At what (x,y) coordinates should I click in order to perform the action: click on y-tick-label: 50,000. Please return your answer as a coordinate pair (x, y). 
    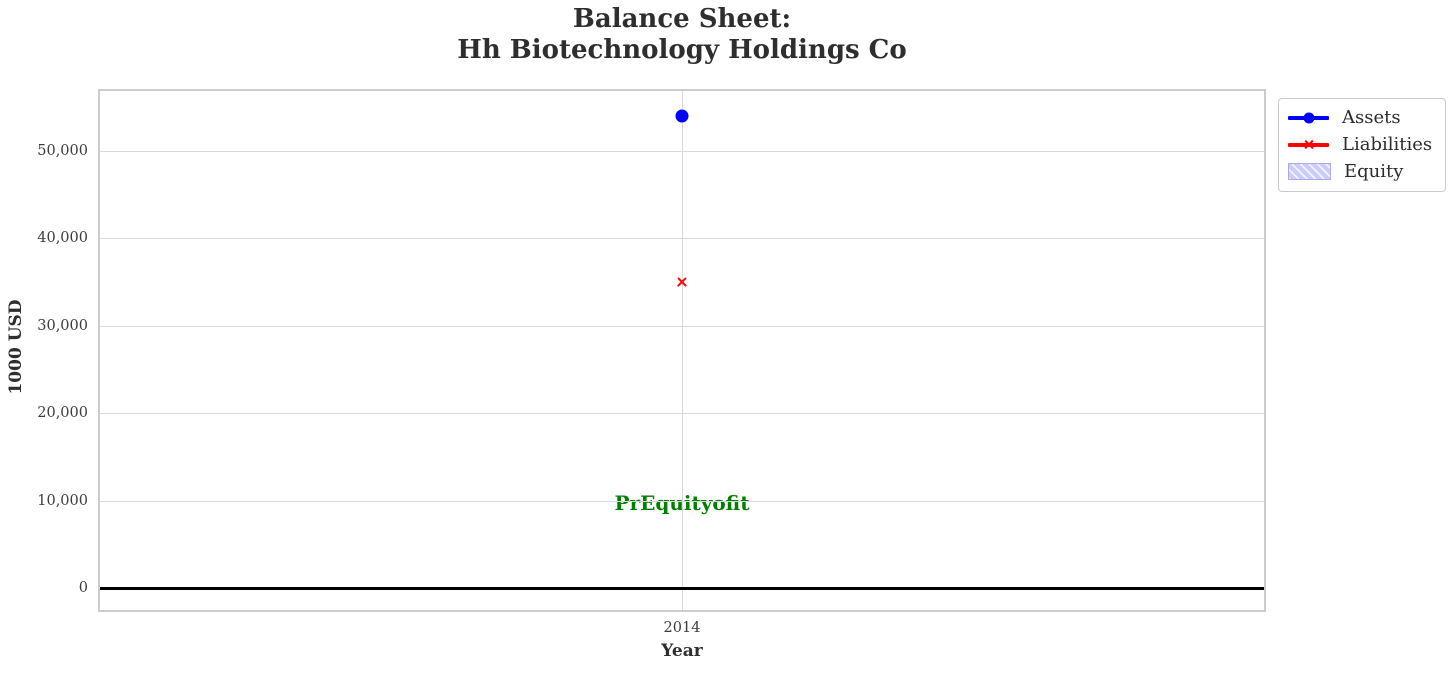
    Looking at the image, I should click on (62, 150).